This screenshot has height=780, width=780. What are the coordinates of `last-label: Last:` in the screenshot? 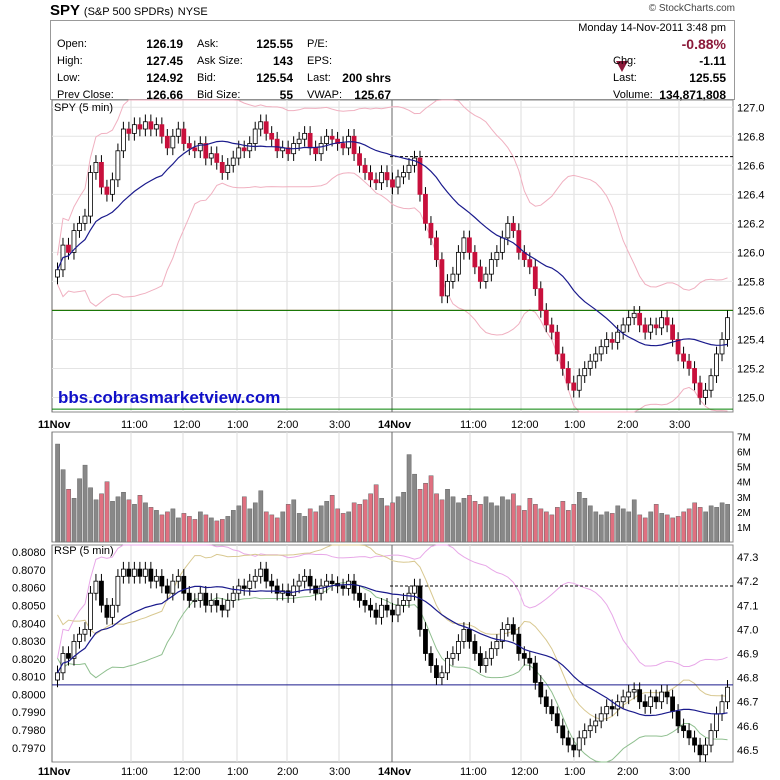 It's located at (319, 78).